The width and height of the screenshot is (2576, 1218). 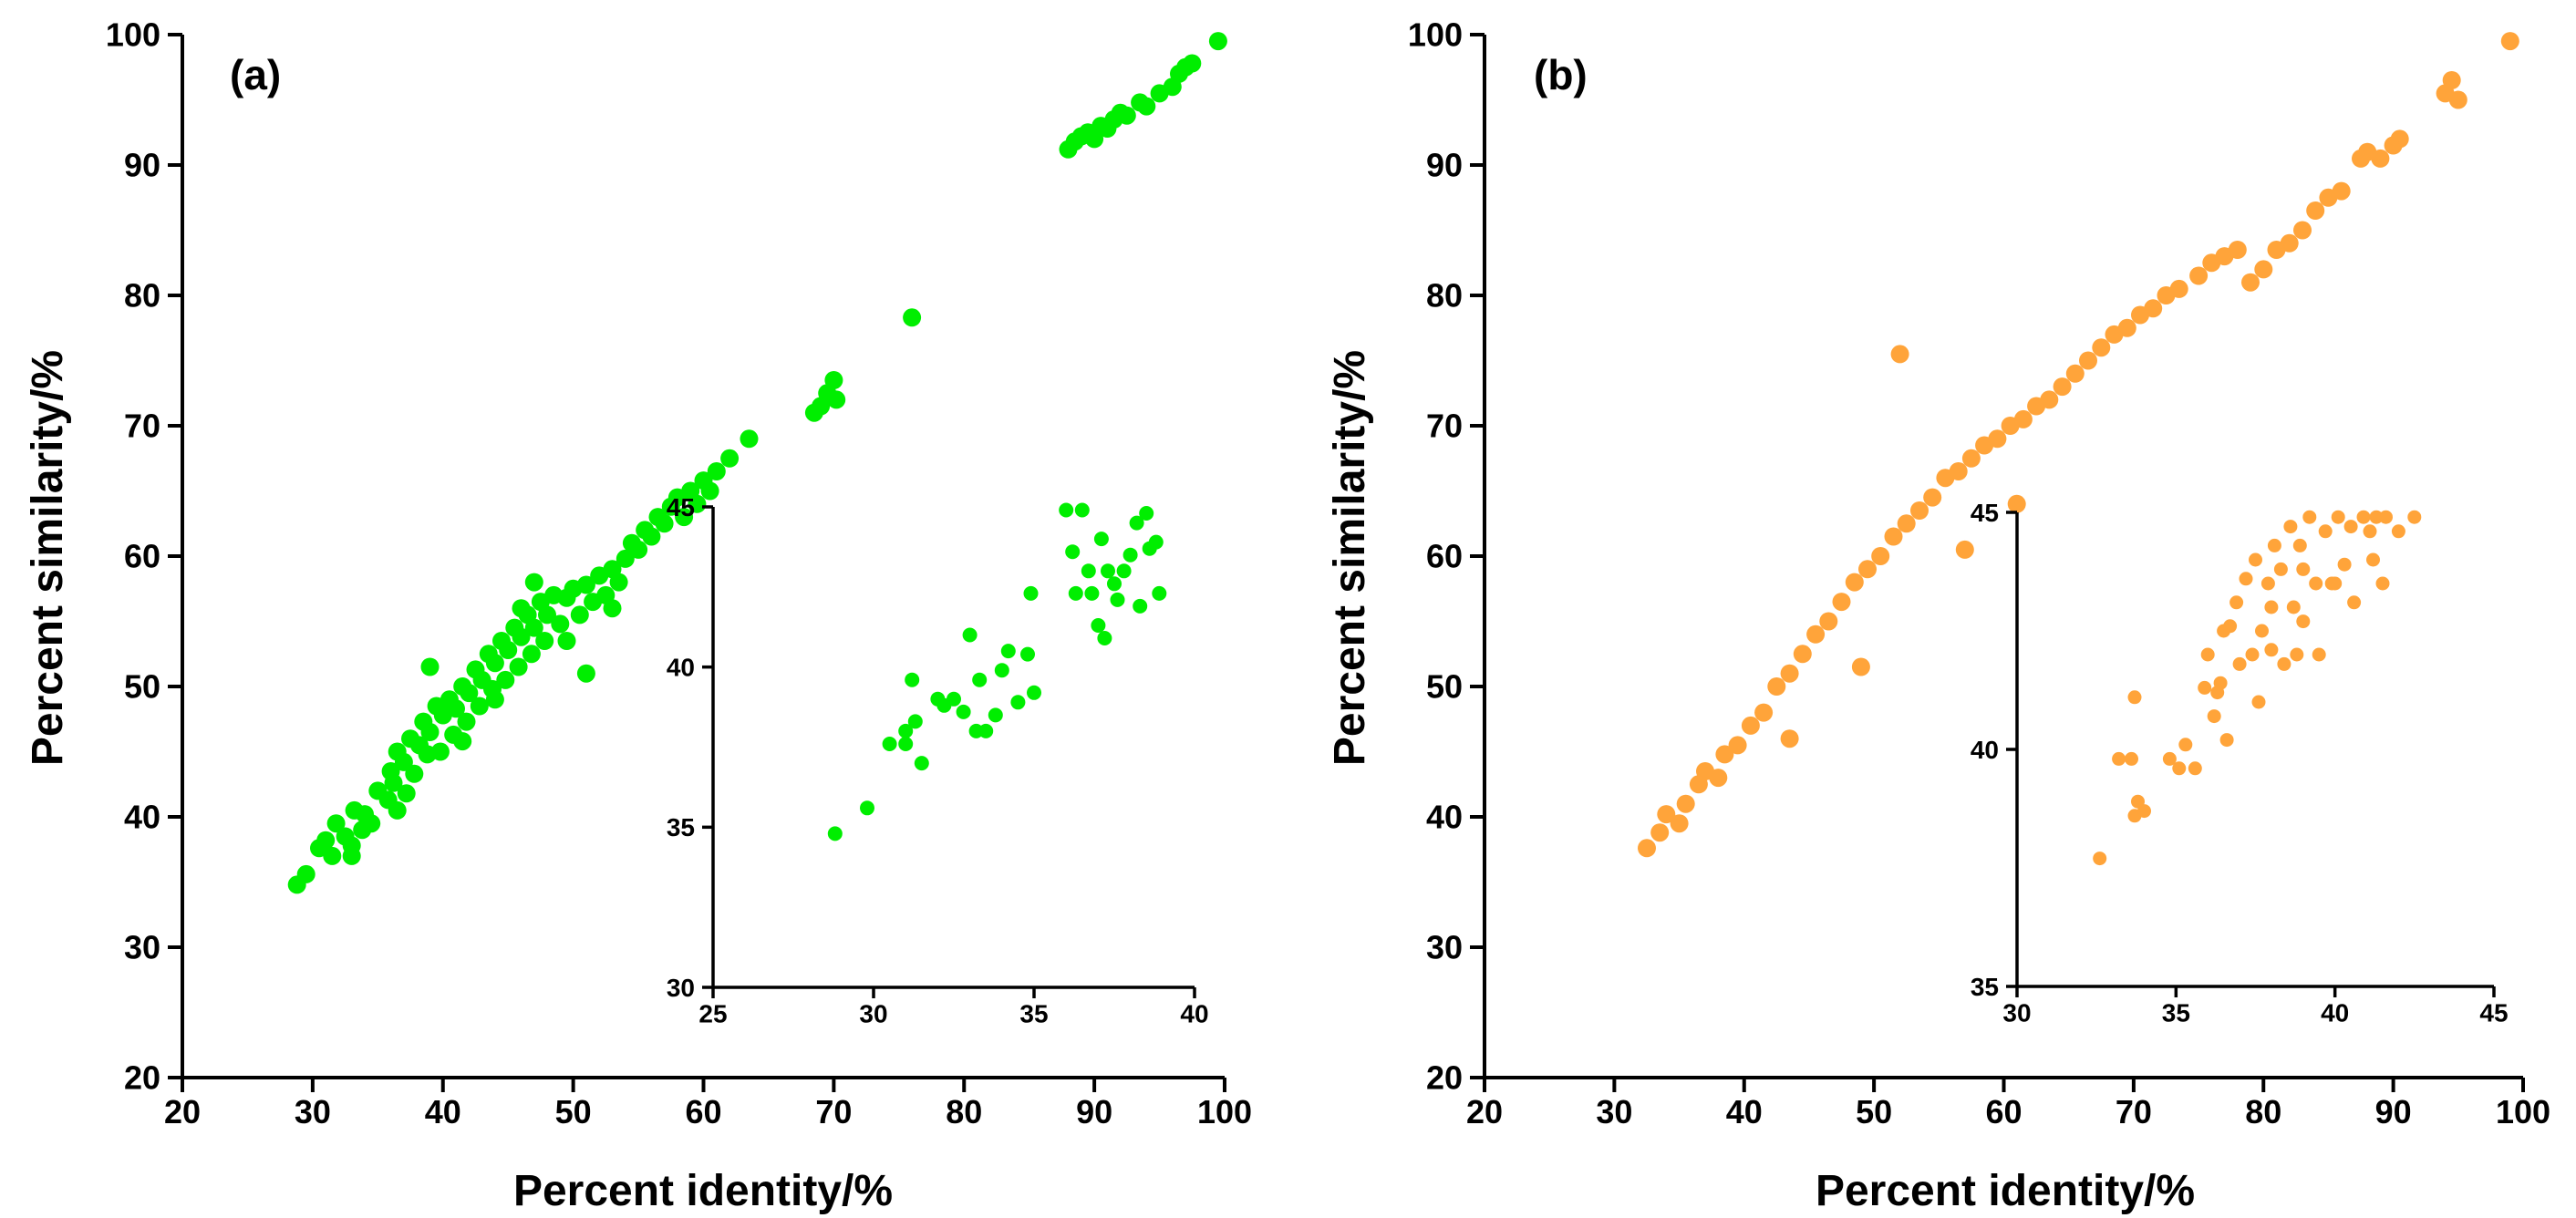 I want to click on panel-b-y-tick-label: 20, so click(x=1444, y=1078).